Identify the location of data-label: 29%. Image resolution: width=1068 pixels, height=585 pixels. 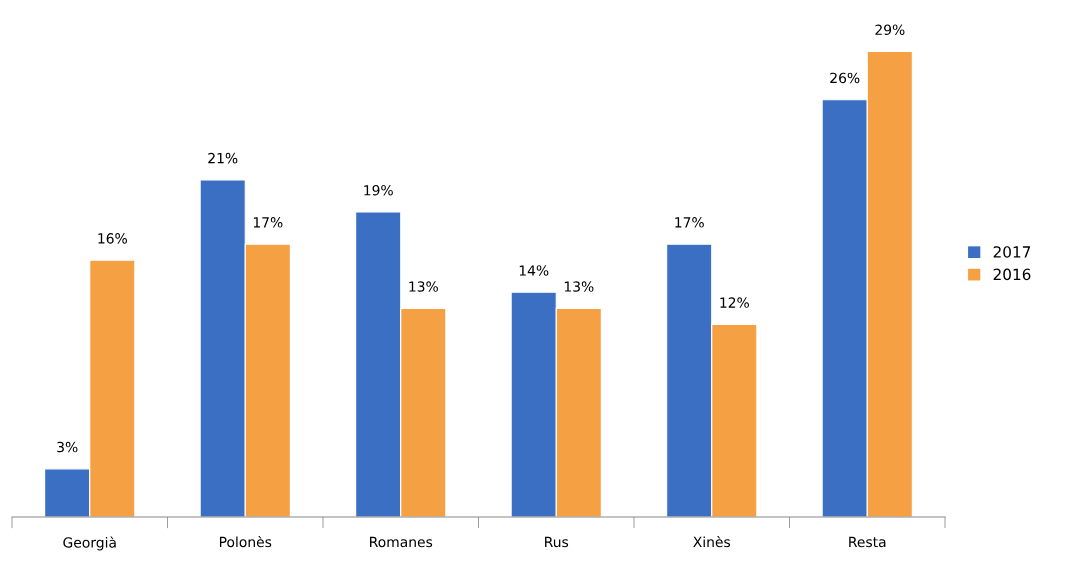
(890, 29).